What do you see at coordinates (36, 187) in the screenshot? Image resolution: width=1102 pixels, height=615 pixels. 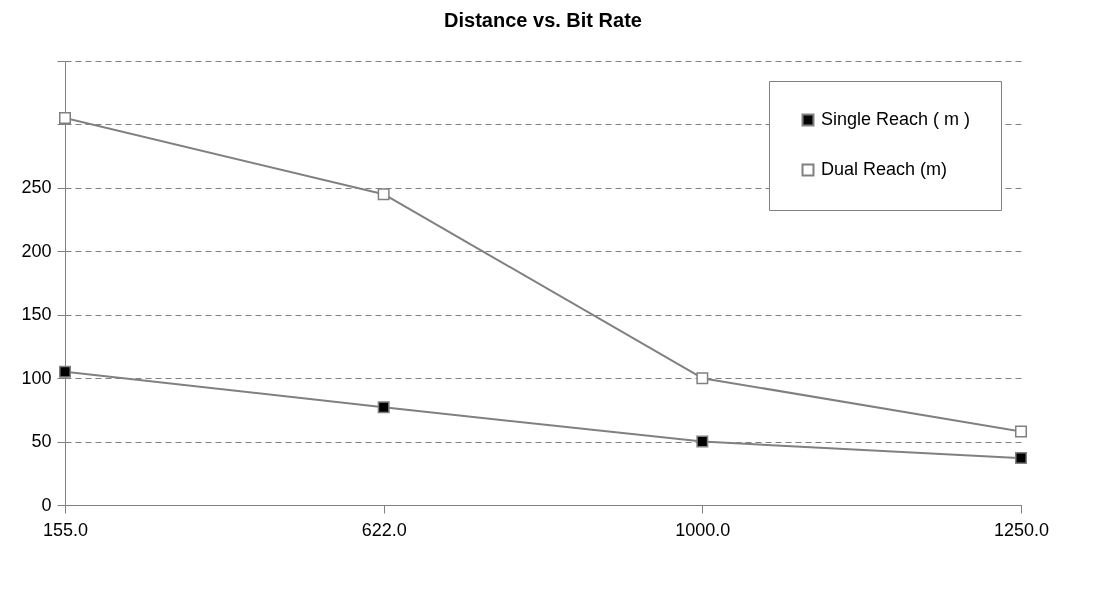 I see `y-tick-label: 250` at bounding box center [36, 187].